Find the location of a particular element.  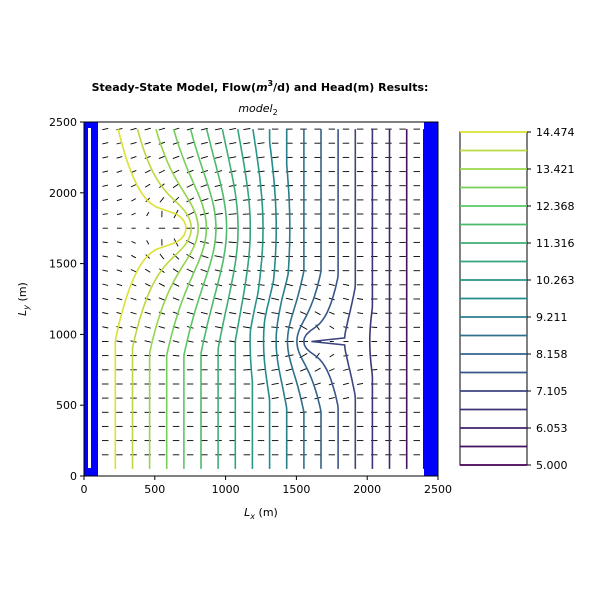

y-tick-label: 1000 is located at coordinates (63, 334).